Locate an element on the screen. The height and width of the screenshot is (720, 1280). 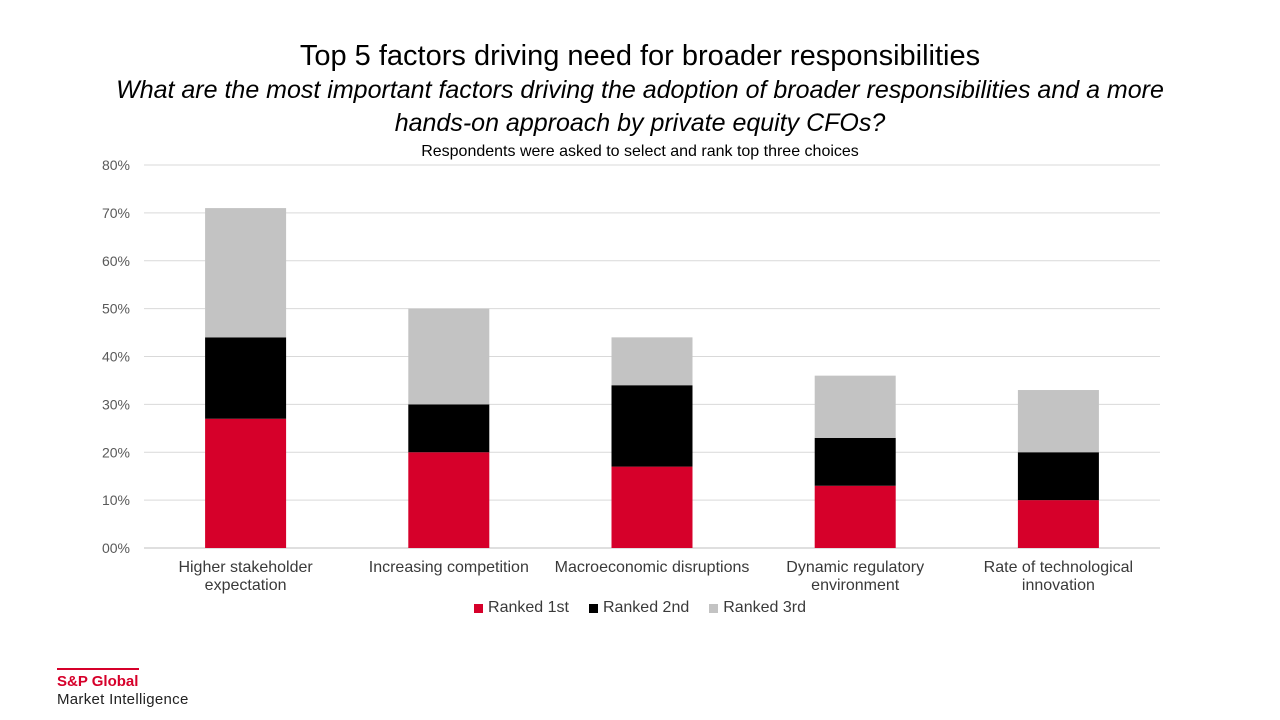
y-tick-label: 60% is located at coordinates (116, 261).